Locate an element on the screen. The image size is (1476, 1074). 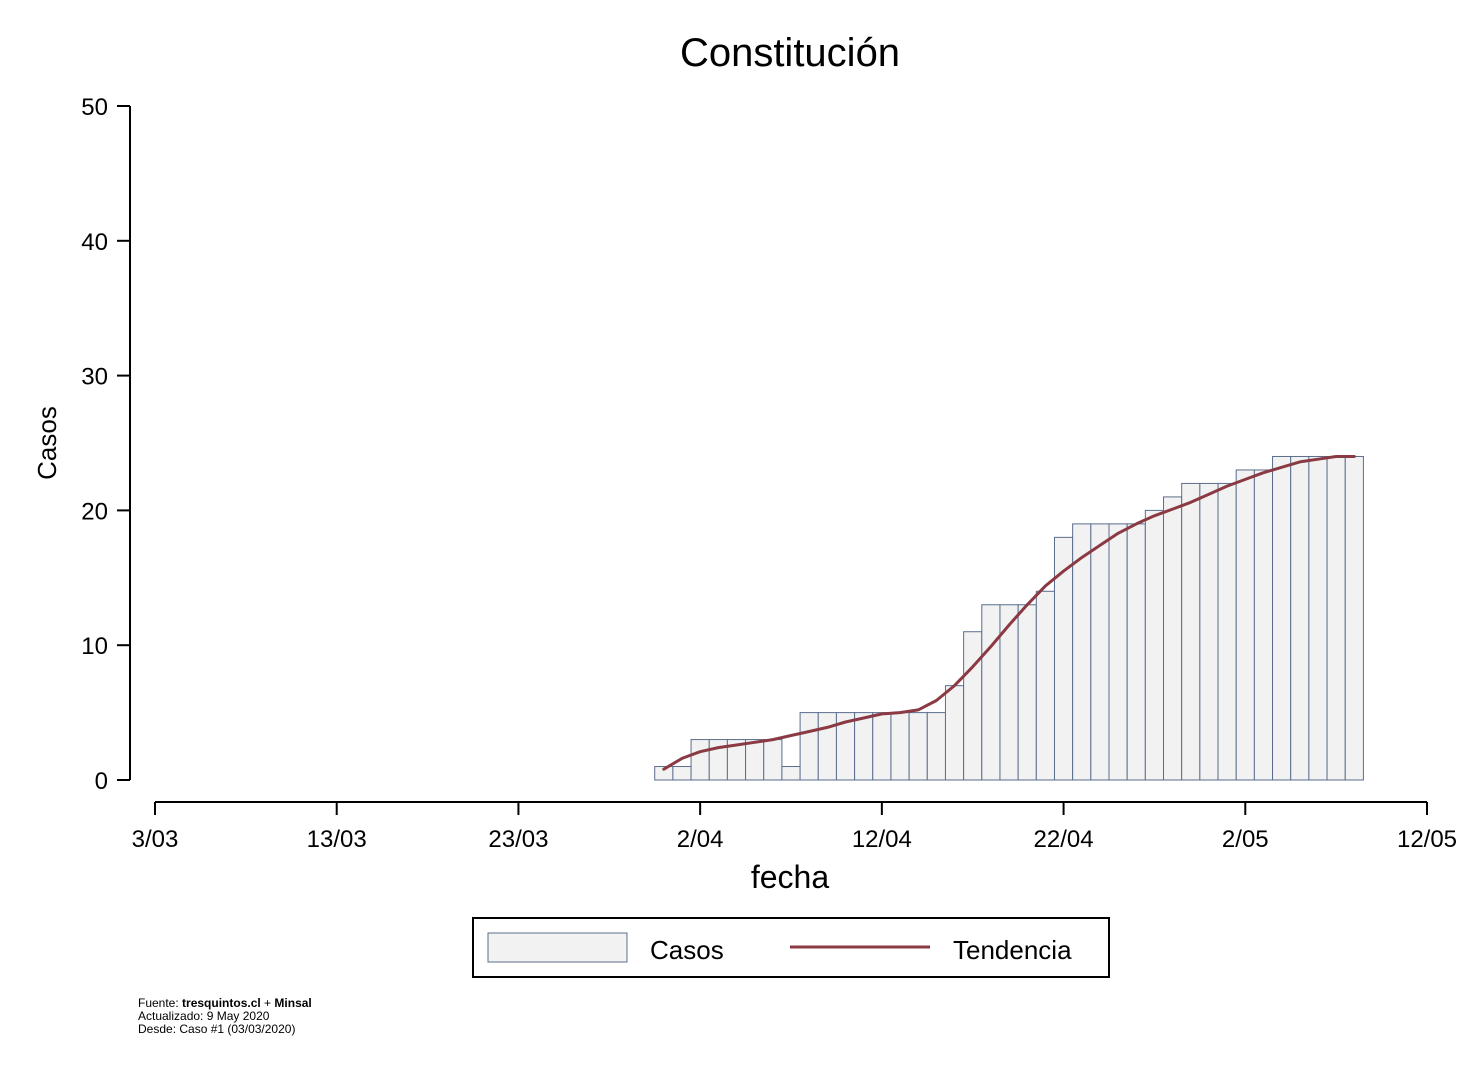
line-series-tendencia is located at coordinates (1009, 613).